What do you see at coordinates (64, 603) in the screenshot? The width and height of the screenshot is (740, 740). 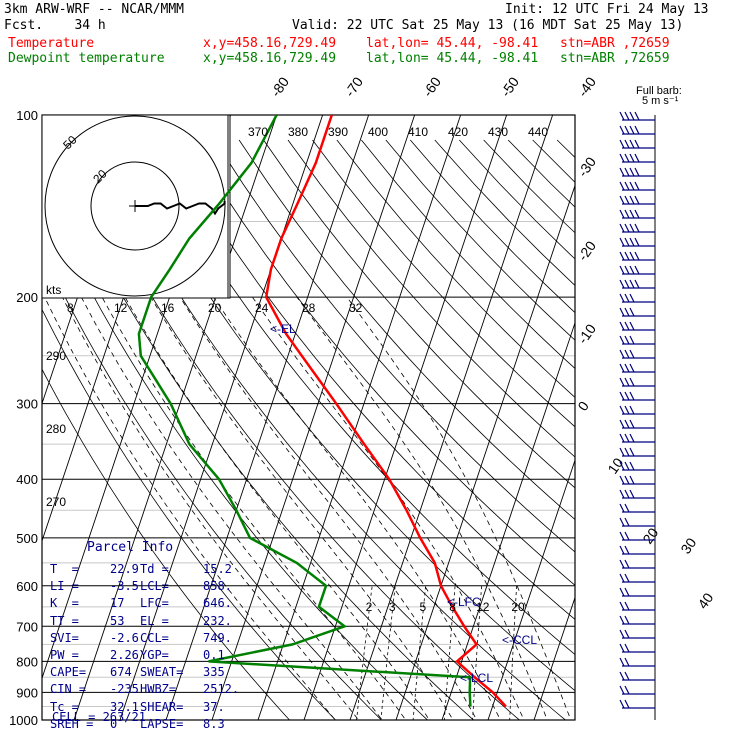 I see `parcel-l1-2: K =` at bounding box center [64, 603].